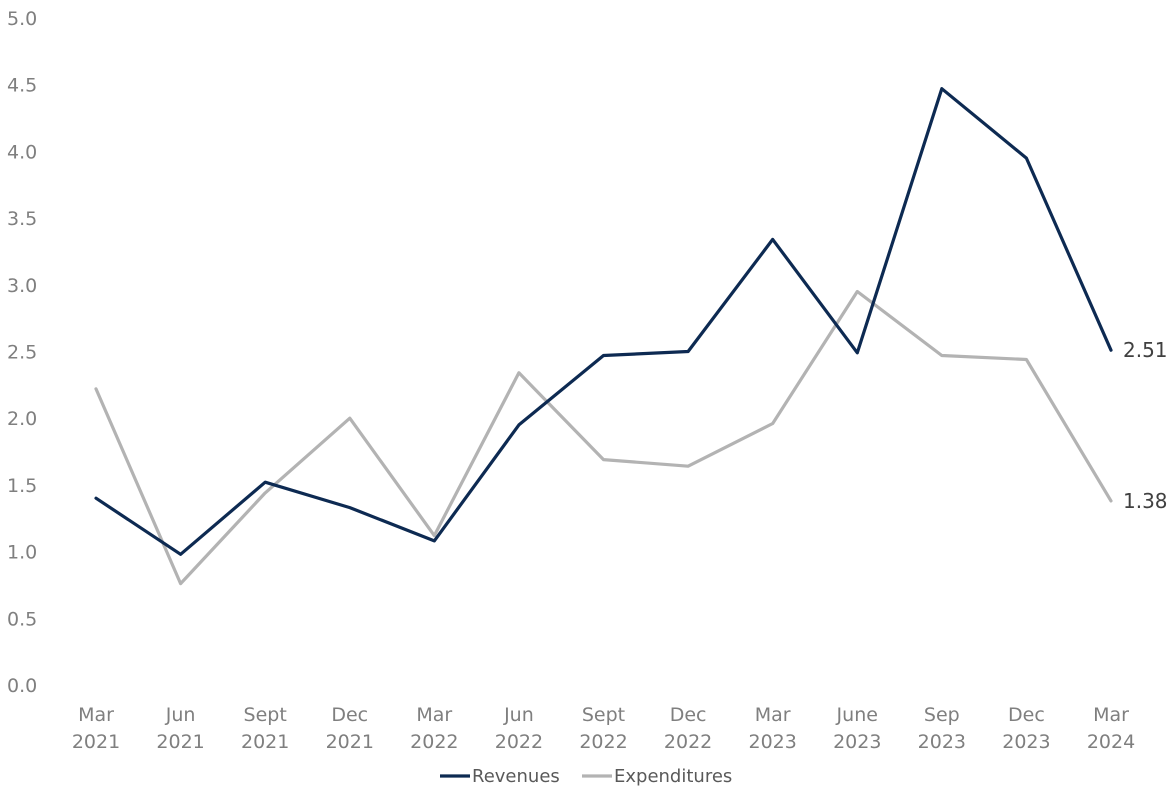 Image resolution: width=1174 pixels, height=789 pixels. Describe the element at coordinates (942, 715) in the screenshot. I see `x-tick-label-period: Sep` at that location.